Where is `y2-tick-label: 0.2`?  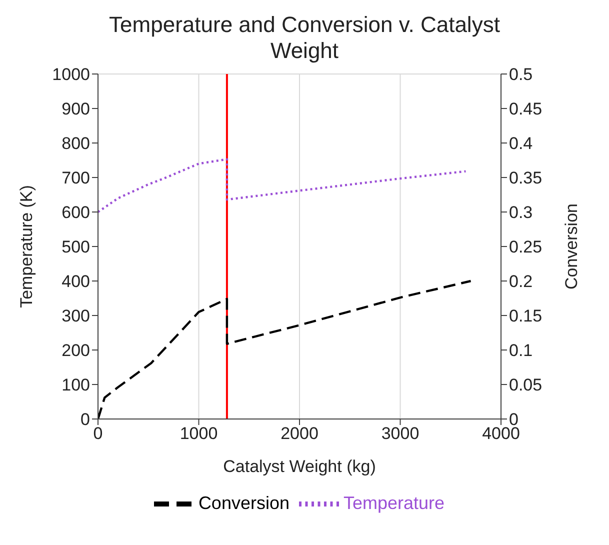 y2-tick-label: 0.2 is located at coordinates (521, 282).